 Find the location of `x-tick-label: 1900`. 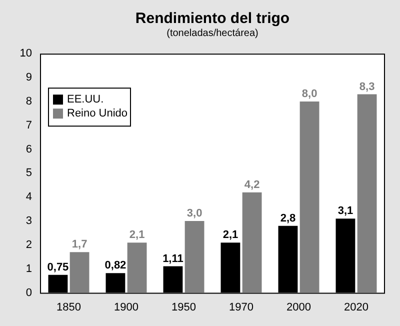

x-tick-label: 1900 is located at coordinates (126, 307).